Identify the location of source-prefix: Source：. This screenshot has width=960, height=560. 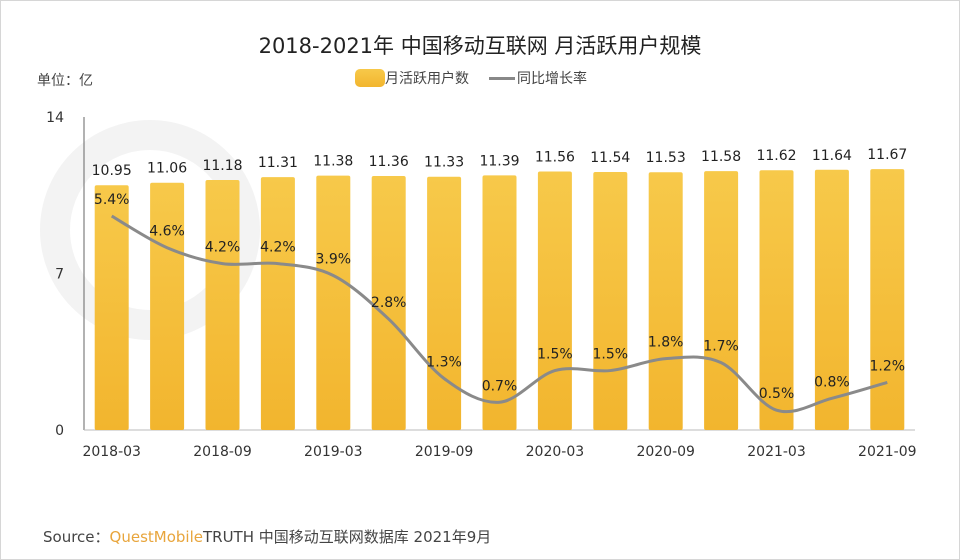
(76, 537).